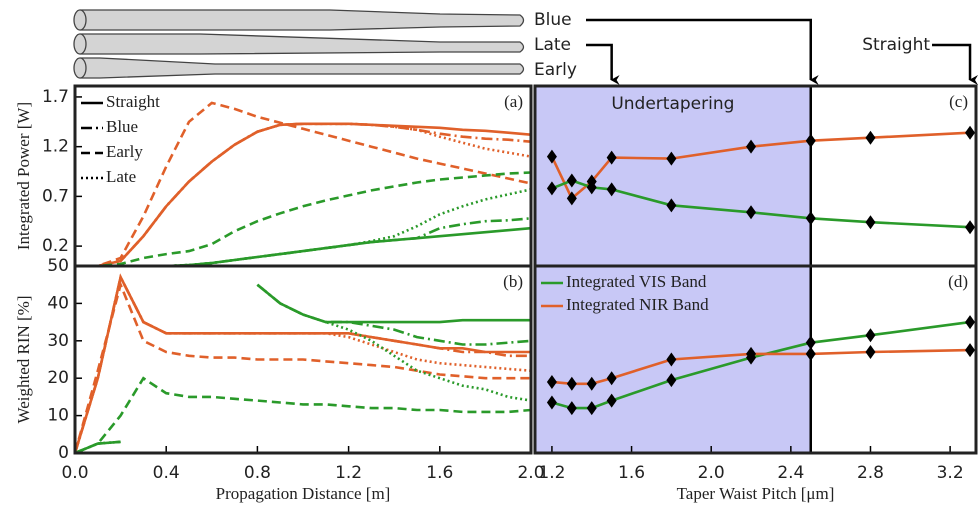  I want to click on y-tick-label: 30, so click(58, 341).